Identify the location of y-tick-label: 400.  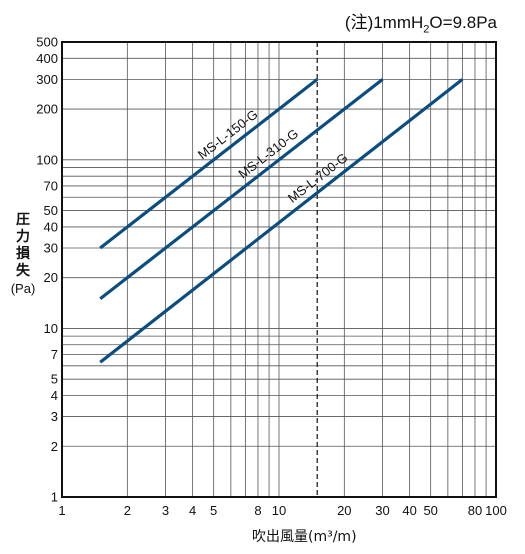
(47, 58).